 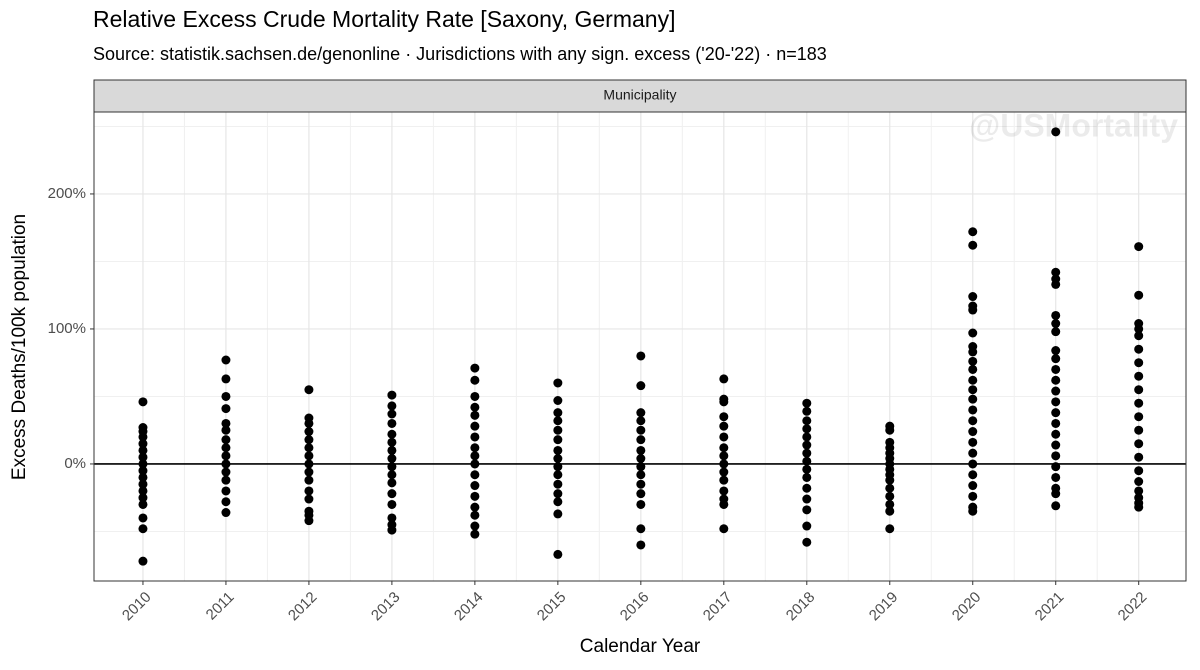 What do you see at coordinates (640, 96) in the screenshot?
I see `facet-strip` at bounding box center [640, 96].